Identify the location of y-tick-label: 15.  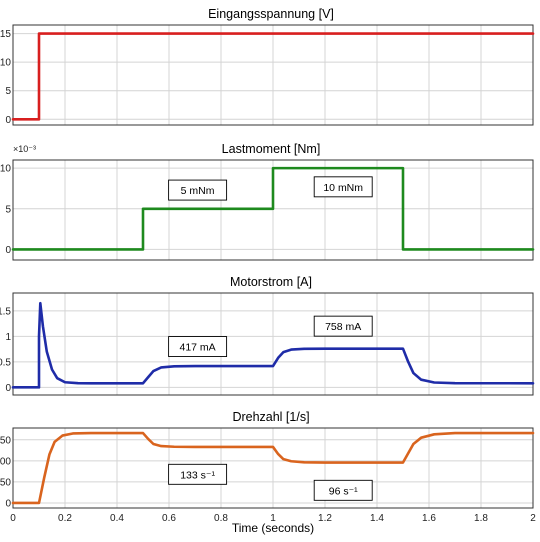
(5, 34).